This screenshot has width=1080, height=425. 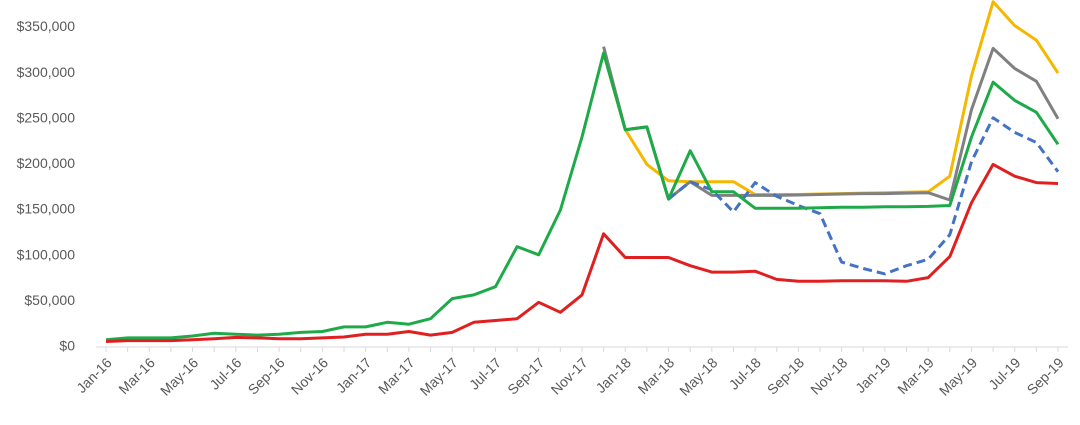 I want to click on x-tick-label: Jan-16, so click(x=94, y=375).